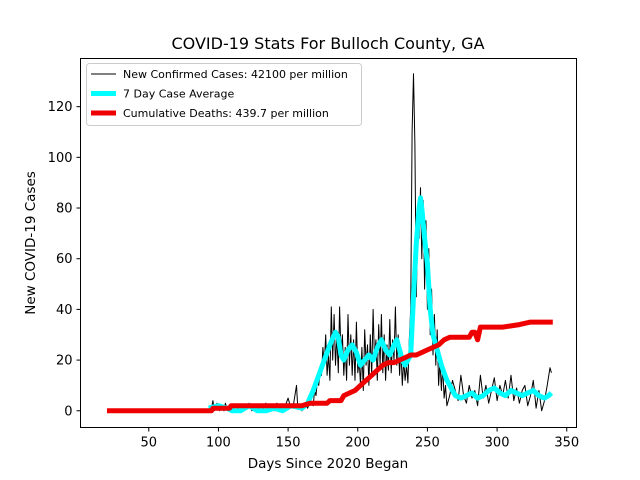 Image resolution: width=640 pixels, height=480 pixels. I want to click on y-tick-label: 80, so click(64, 209).